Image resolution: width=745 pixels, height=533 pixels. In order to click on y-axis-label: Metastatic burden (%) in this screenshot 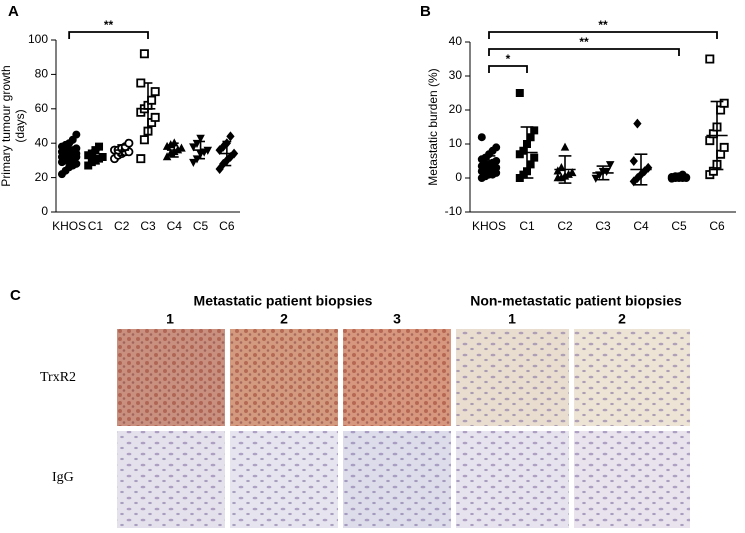, I will do `click(433, 126)`.